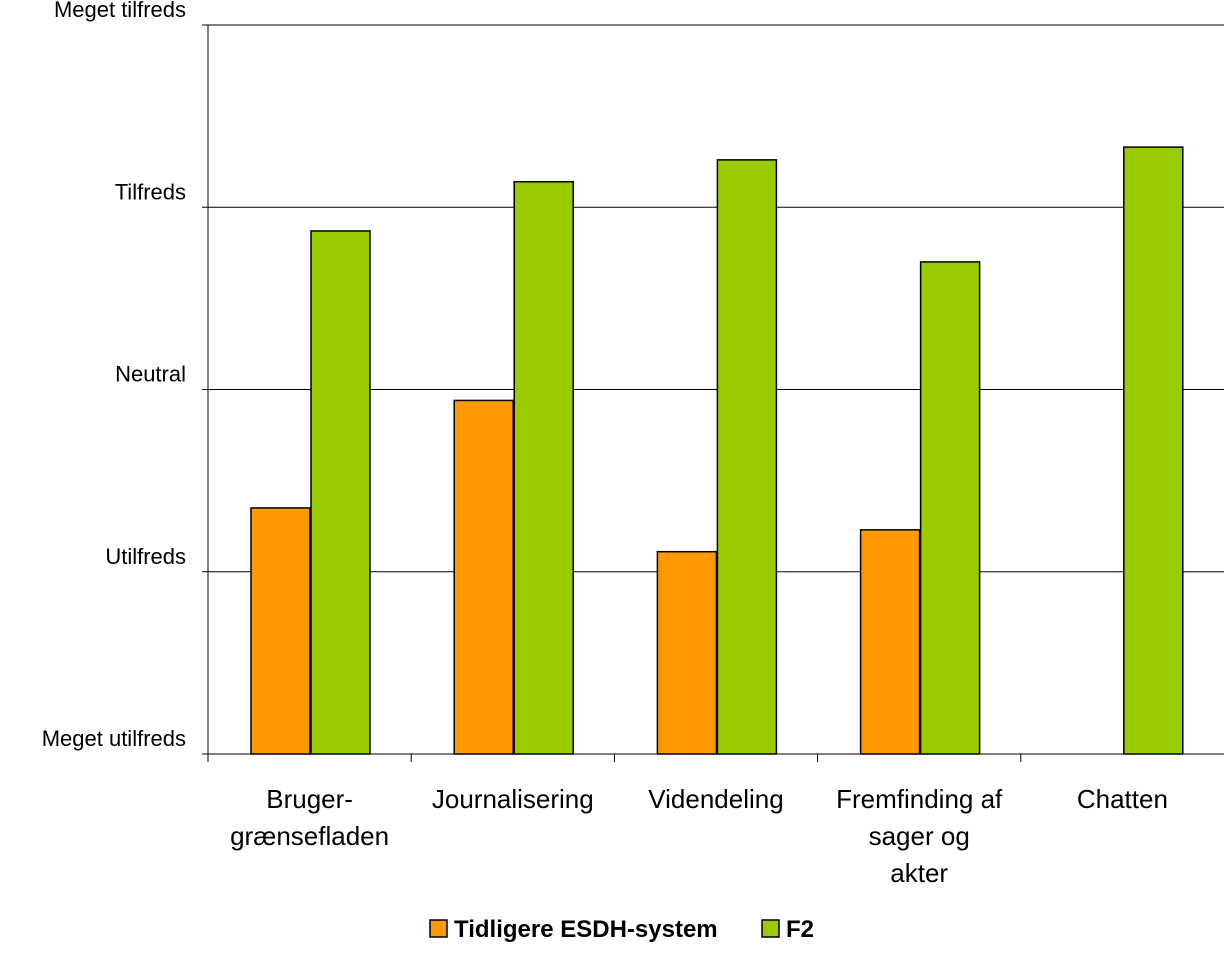 Image resolution: width=1224 pixels, height=971 pixels. I want to click on legend-label: Tidligere ESDH-system, so click(586, 929).